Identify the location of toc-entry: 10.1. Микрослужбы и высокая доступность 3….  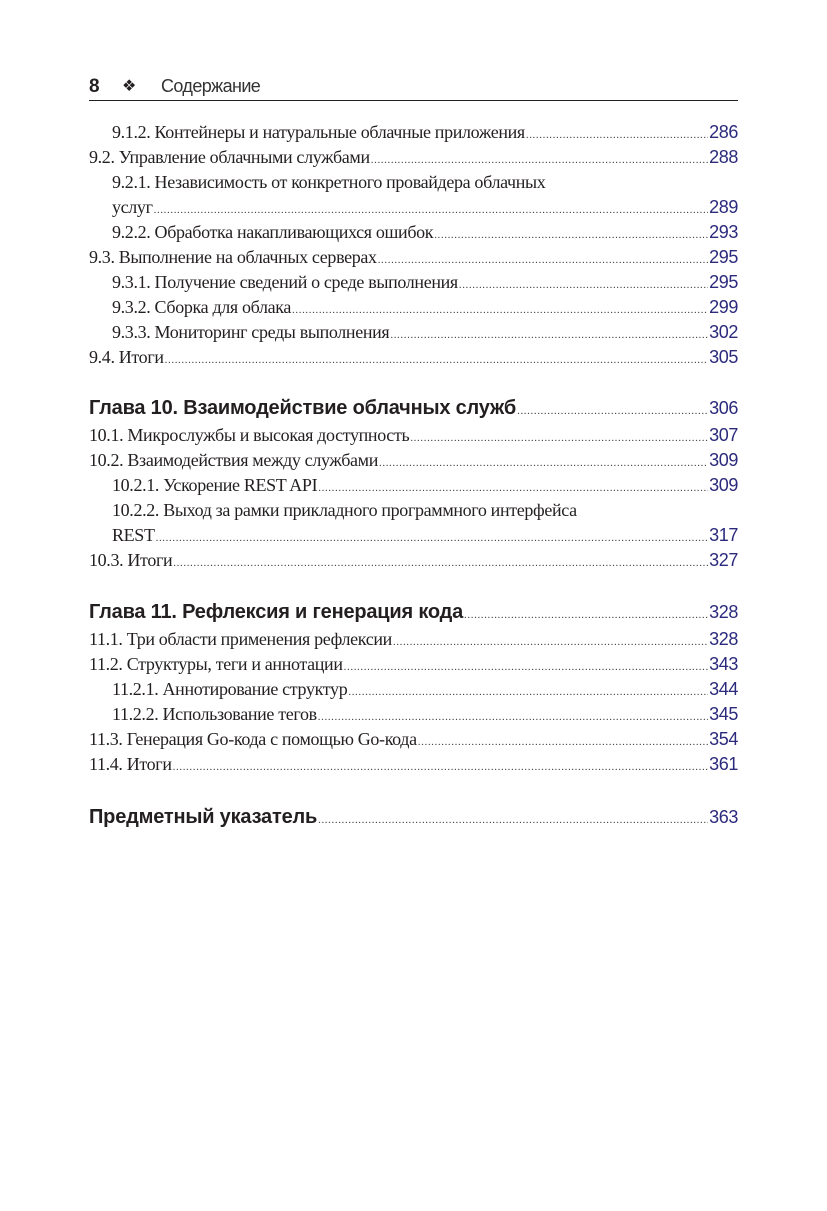
(413, 437).